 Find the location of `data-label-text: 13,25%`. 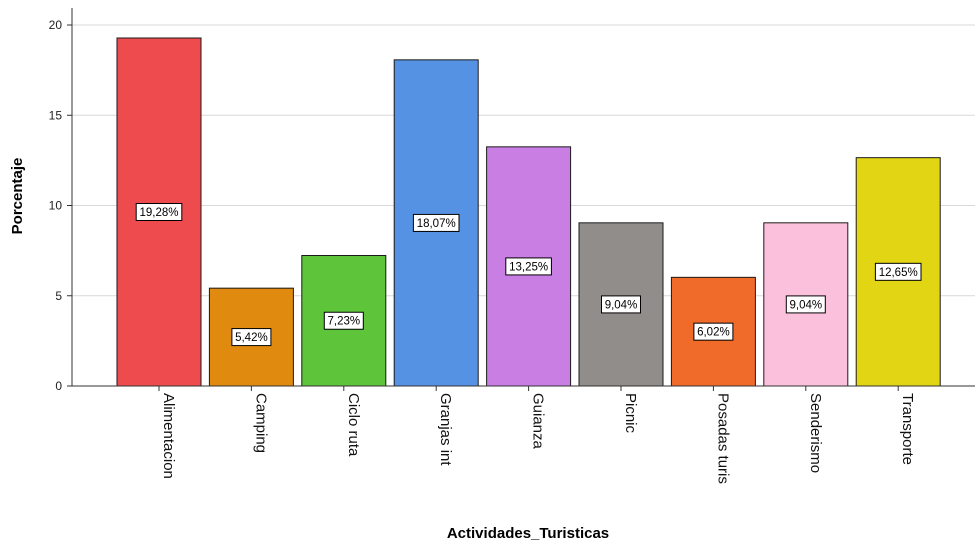

data-label-text: 13,25% is located at coordinates (528, 267).